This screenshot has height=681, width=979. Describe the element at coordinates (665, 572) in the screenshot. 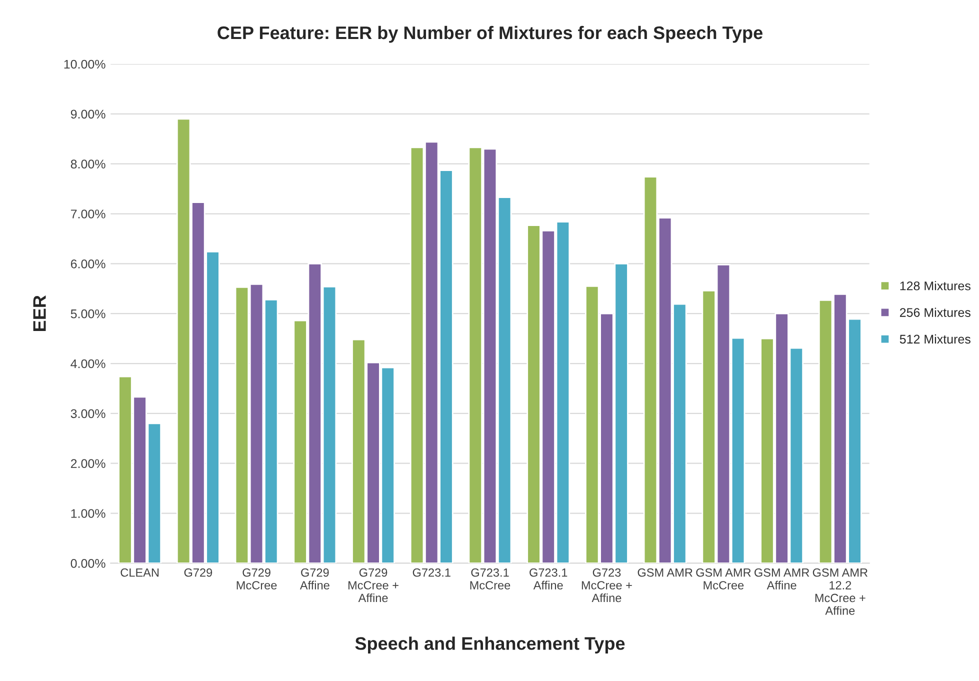

I see `x-tick-label: GSM AMR` at that location.